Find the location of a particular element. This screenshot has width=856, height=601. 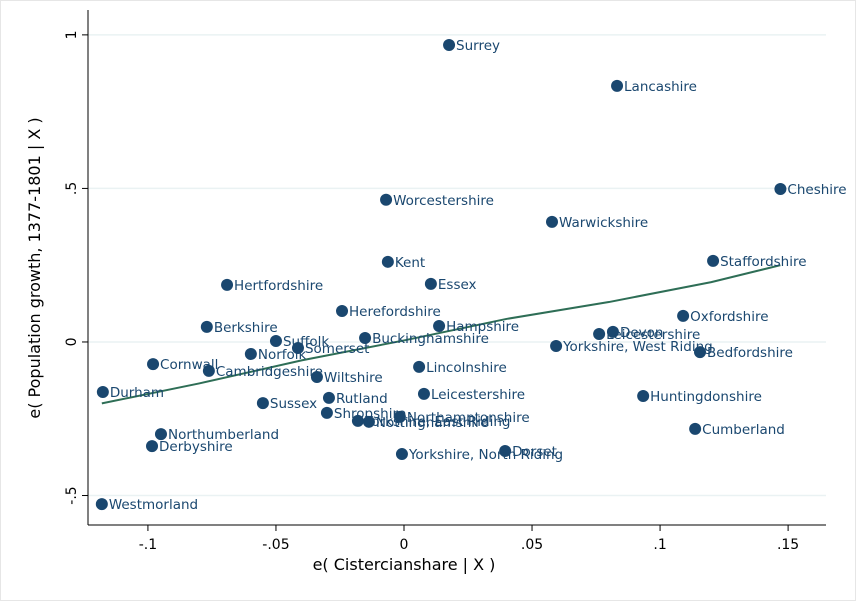

point-label: Sussex is located at coordinates (293, 404).